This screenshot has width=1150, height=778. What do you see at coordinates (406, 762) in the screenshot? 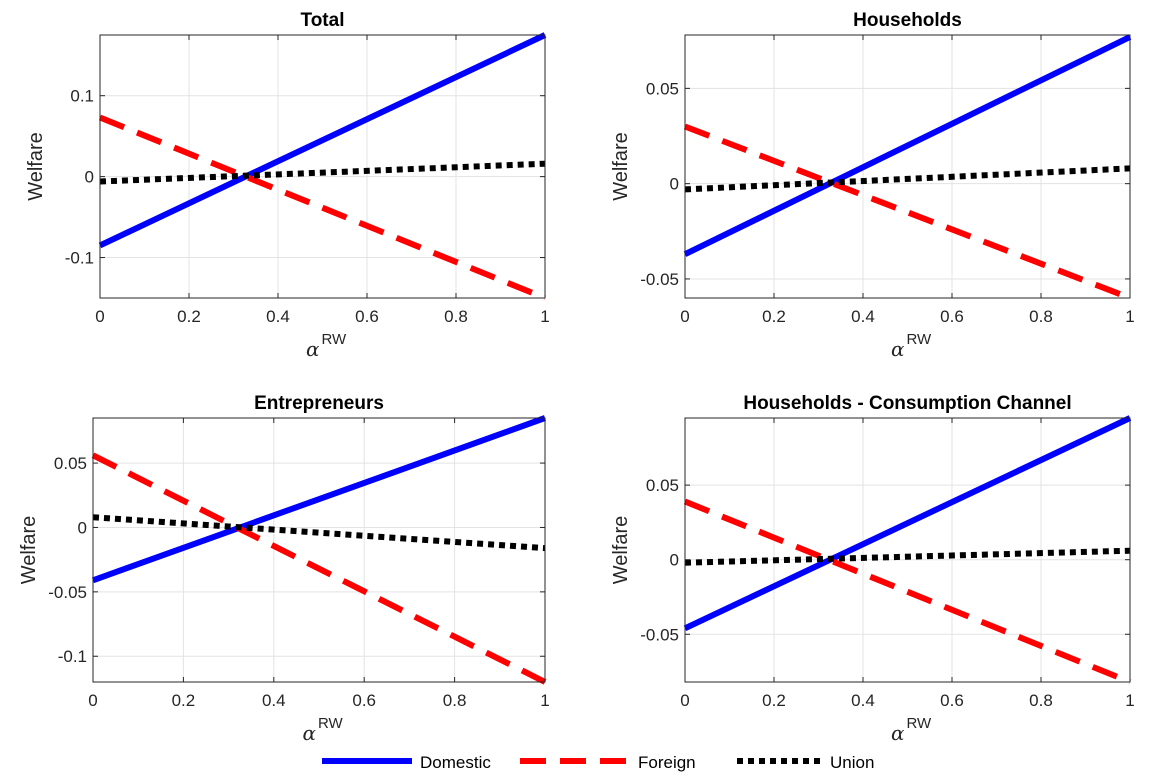
I see `legend-item-domestic: Domestic` at bounding box center [406, 762].